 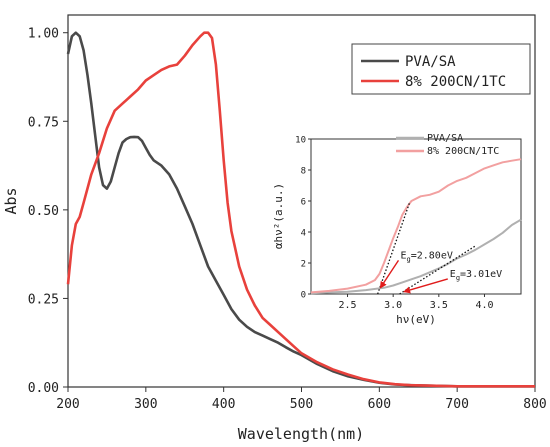 I want to click on inset-x-tick-label-2.5: 2.5, so click(x=347, y=305).